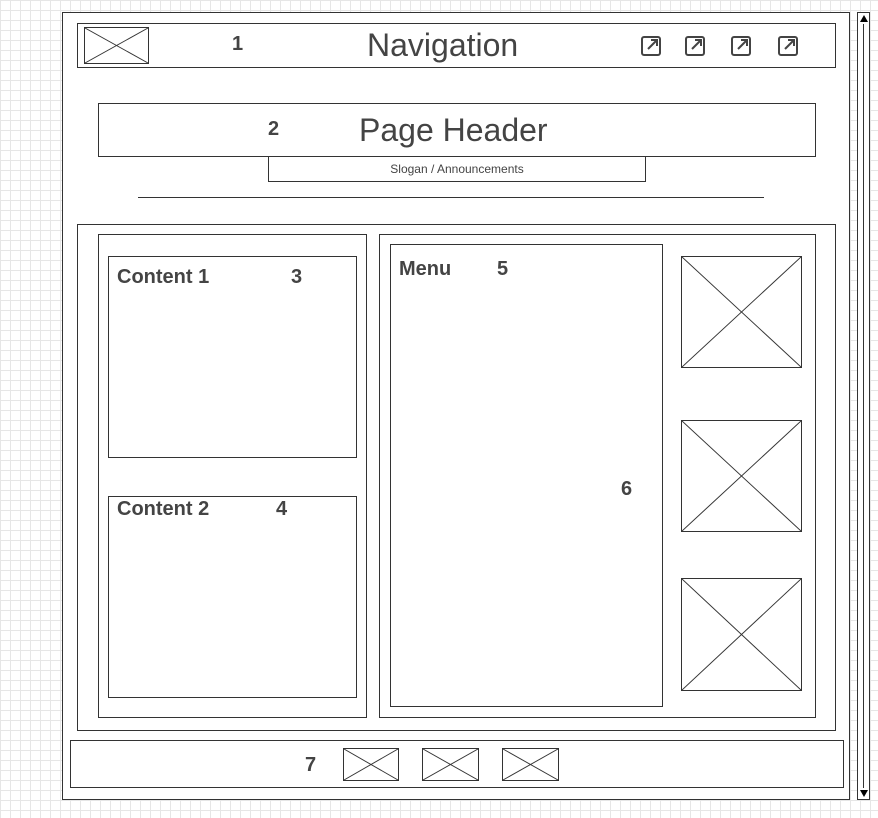 This screenshot has height=818, width=878. I want to click on header-number: 2, so click(274, 129).